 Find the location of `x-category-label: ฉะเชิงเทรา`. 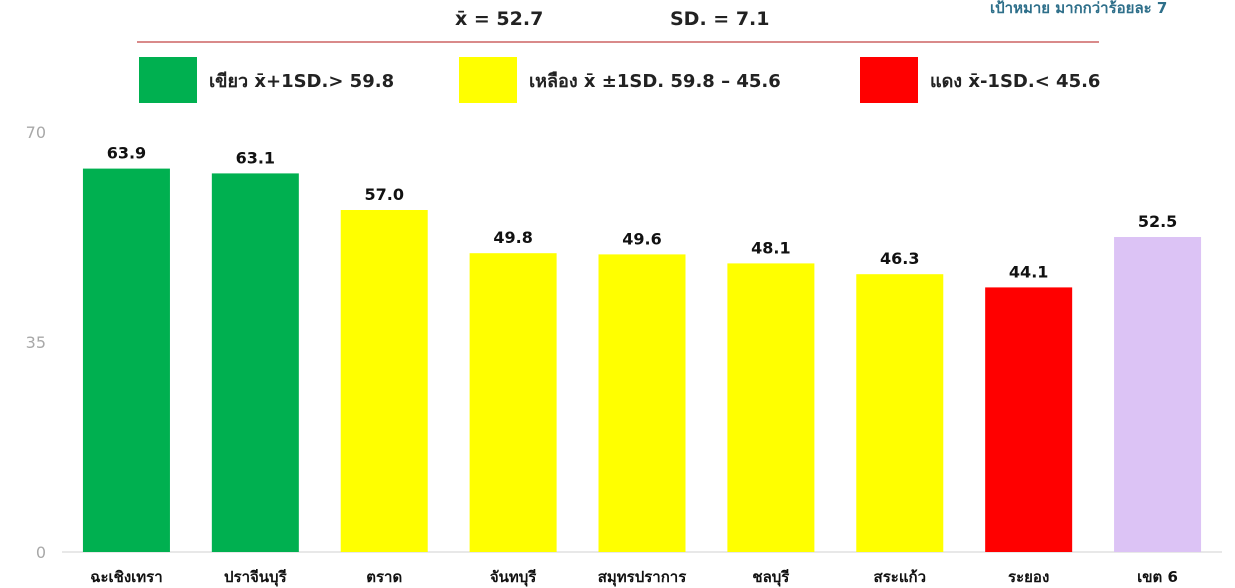

x-category-label: ฉะเชิงเทรา is located at coordinates (126, 577).